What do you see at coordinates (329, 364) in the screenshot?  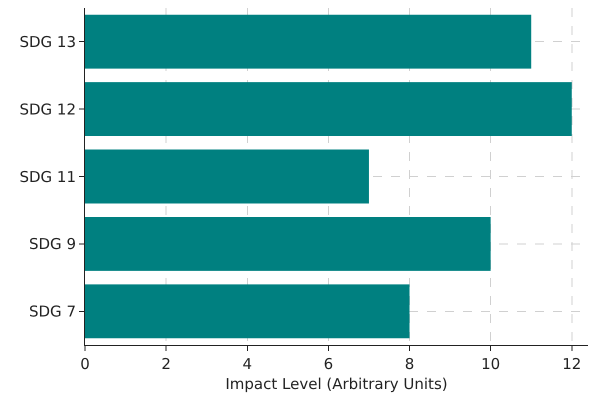 I see `x-tick-label: 6` at bounding box center [329, 364].